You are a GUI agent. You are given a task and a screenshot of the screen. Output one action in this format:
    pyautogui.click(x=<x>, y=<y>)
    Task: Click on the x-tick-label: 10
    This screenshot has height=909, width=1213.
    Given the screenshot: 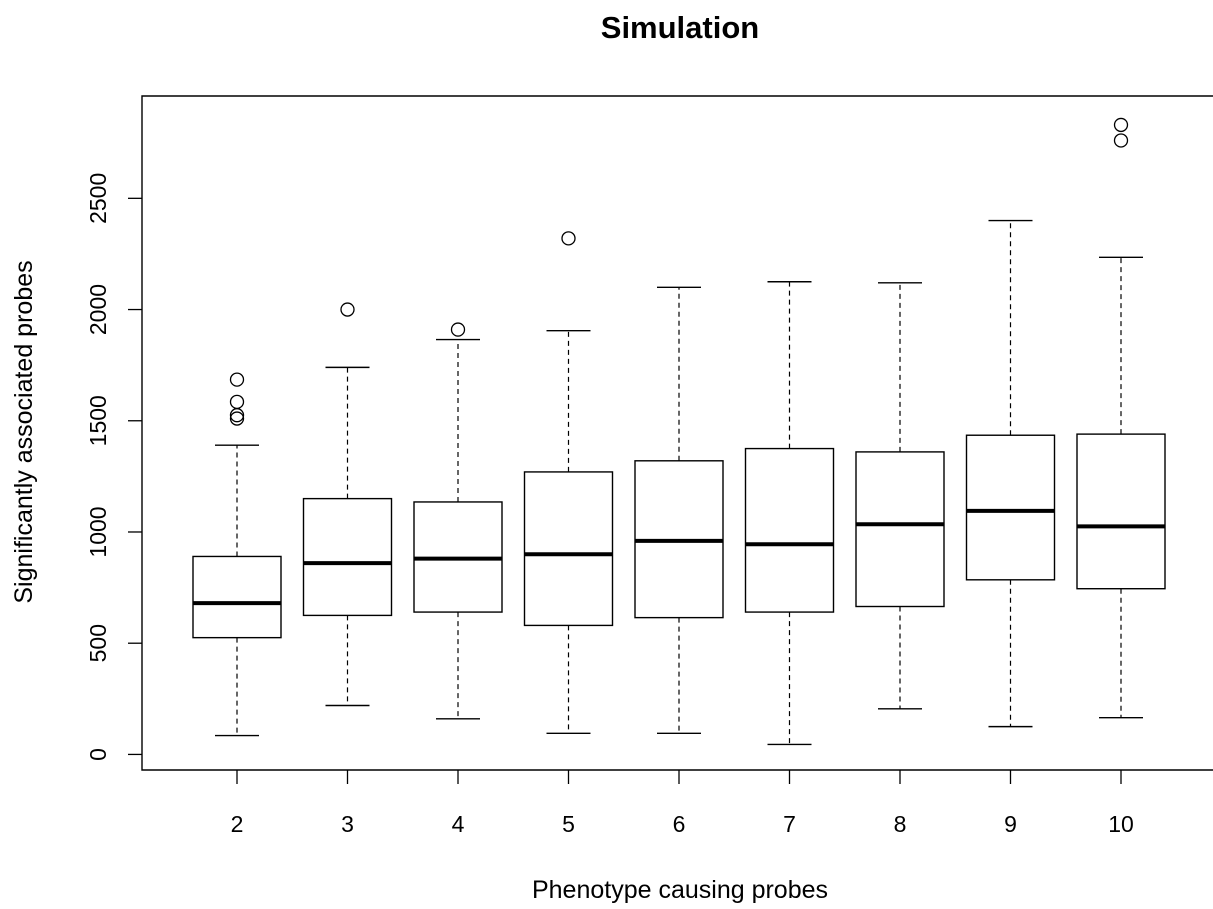 What is the action you would take?
    pyautogui.click(x=1121, y=824)
    